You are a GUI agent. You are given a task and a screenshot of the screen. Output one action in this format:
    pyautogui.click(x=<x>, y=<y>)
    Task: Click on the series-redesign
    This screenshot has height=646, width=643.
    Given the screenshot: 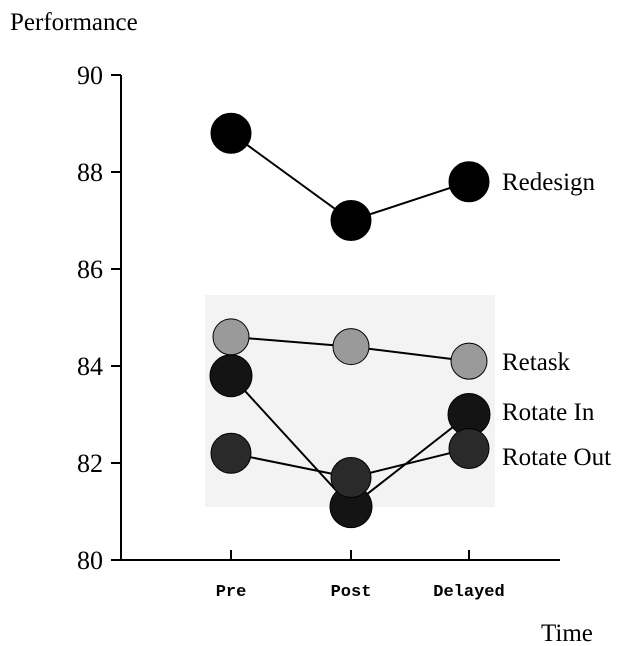 What is the action you would take?
    pyautogui.click(x=350, y=176)
    